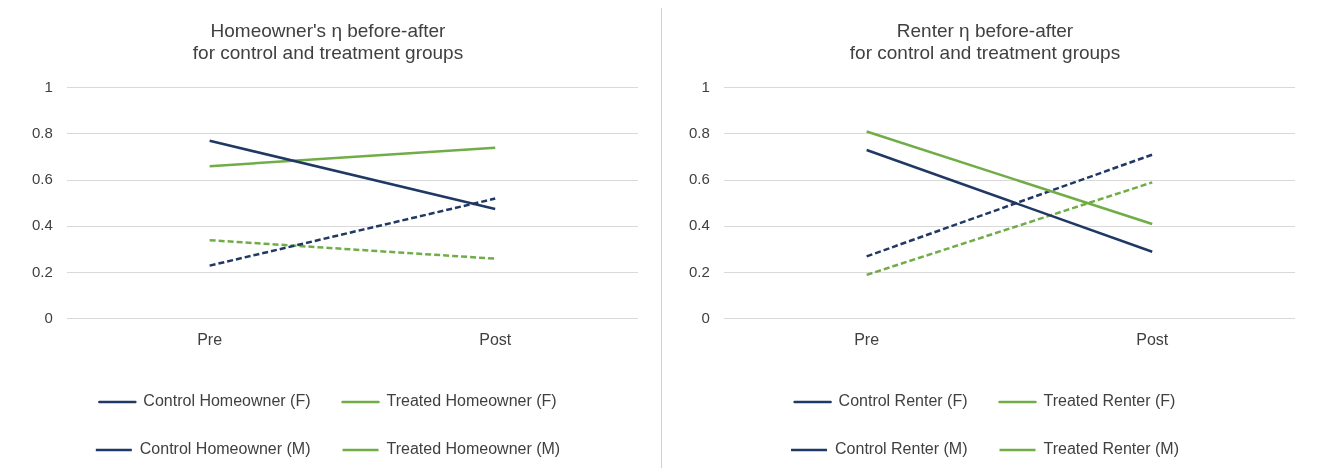 The height and width of the screenshot is (468, 1324). I want to click on legend-label: Control Homeowner (M), so click(225, 449).